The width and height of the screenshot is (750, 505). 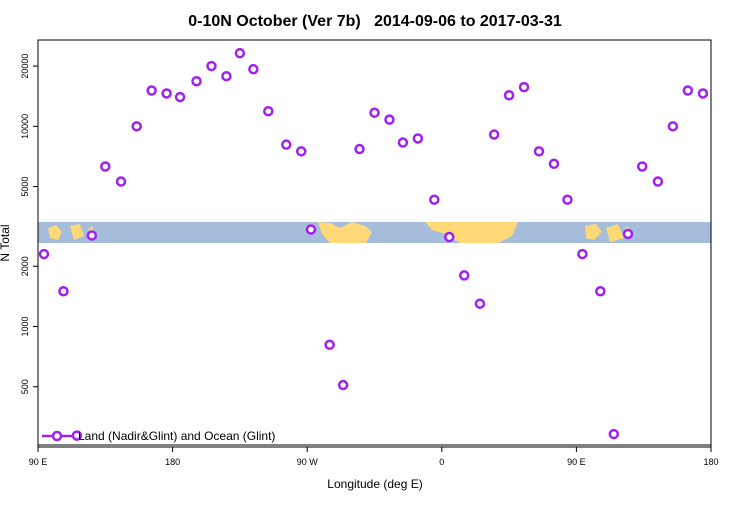 I want to click on x-tick-label: 90 W, so click(x=308, y=462).